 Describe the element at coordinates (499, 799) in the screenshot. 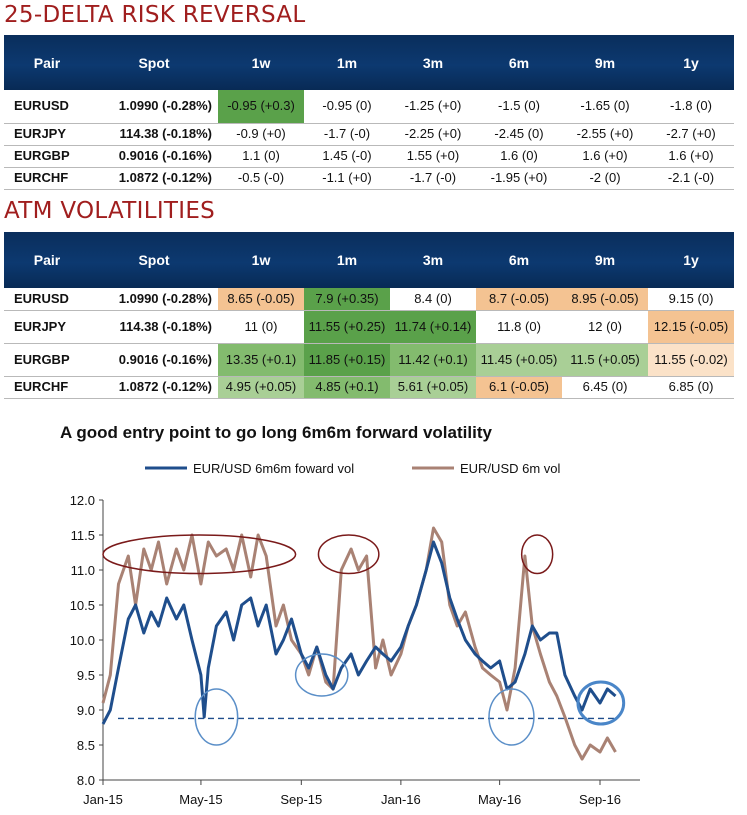

I see `x-tick-label: May-16` at that location.